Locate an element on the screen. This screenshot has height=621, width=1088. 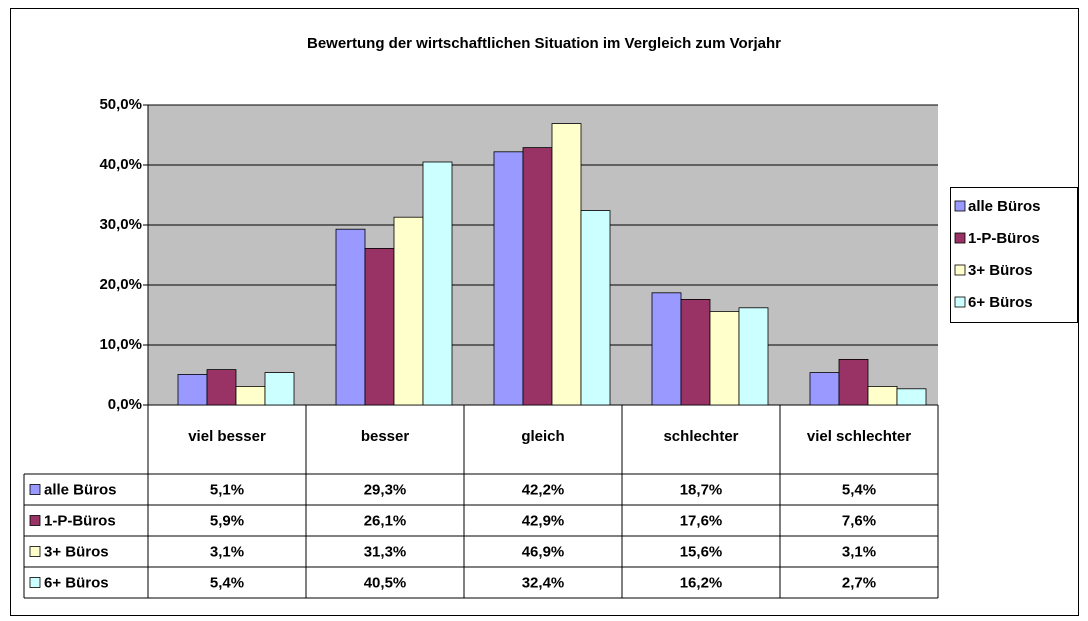
table-cell: 15,6% is located at coordinates (701, 551).